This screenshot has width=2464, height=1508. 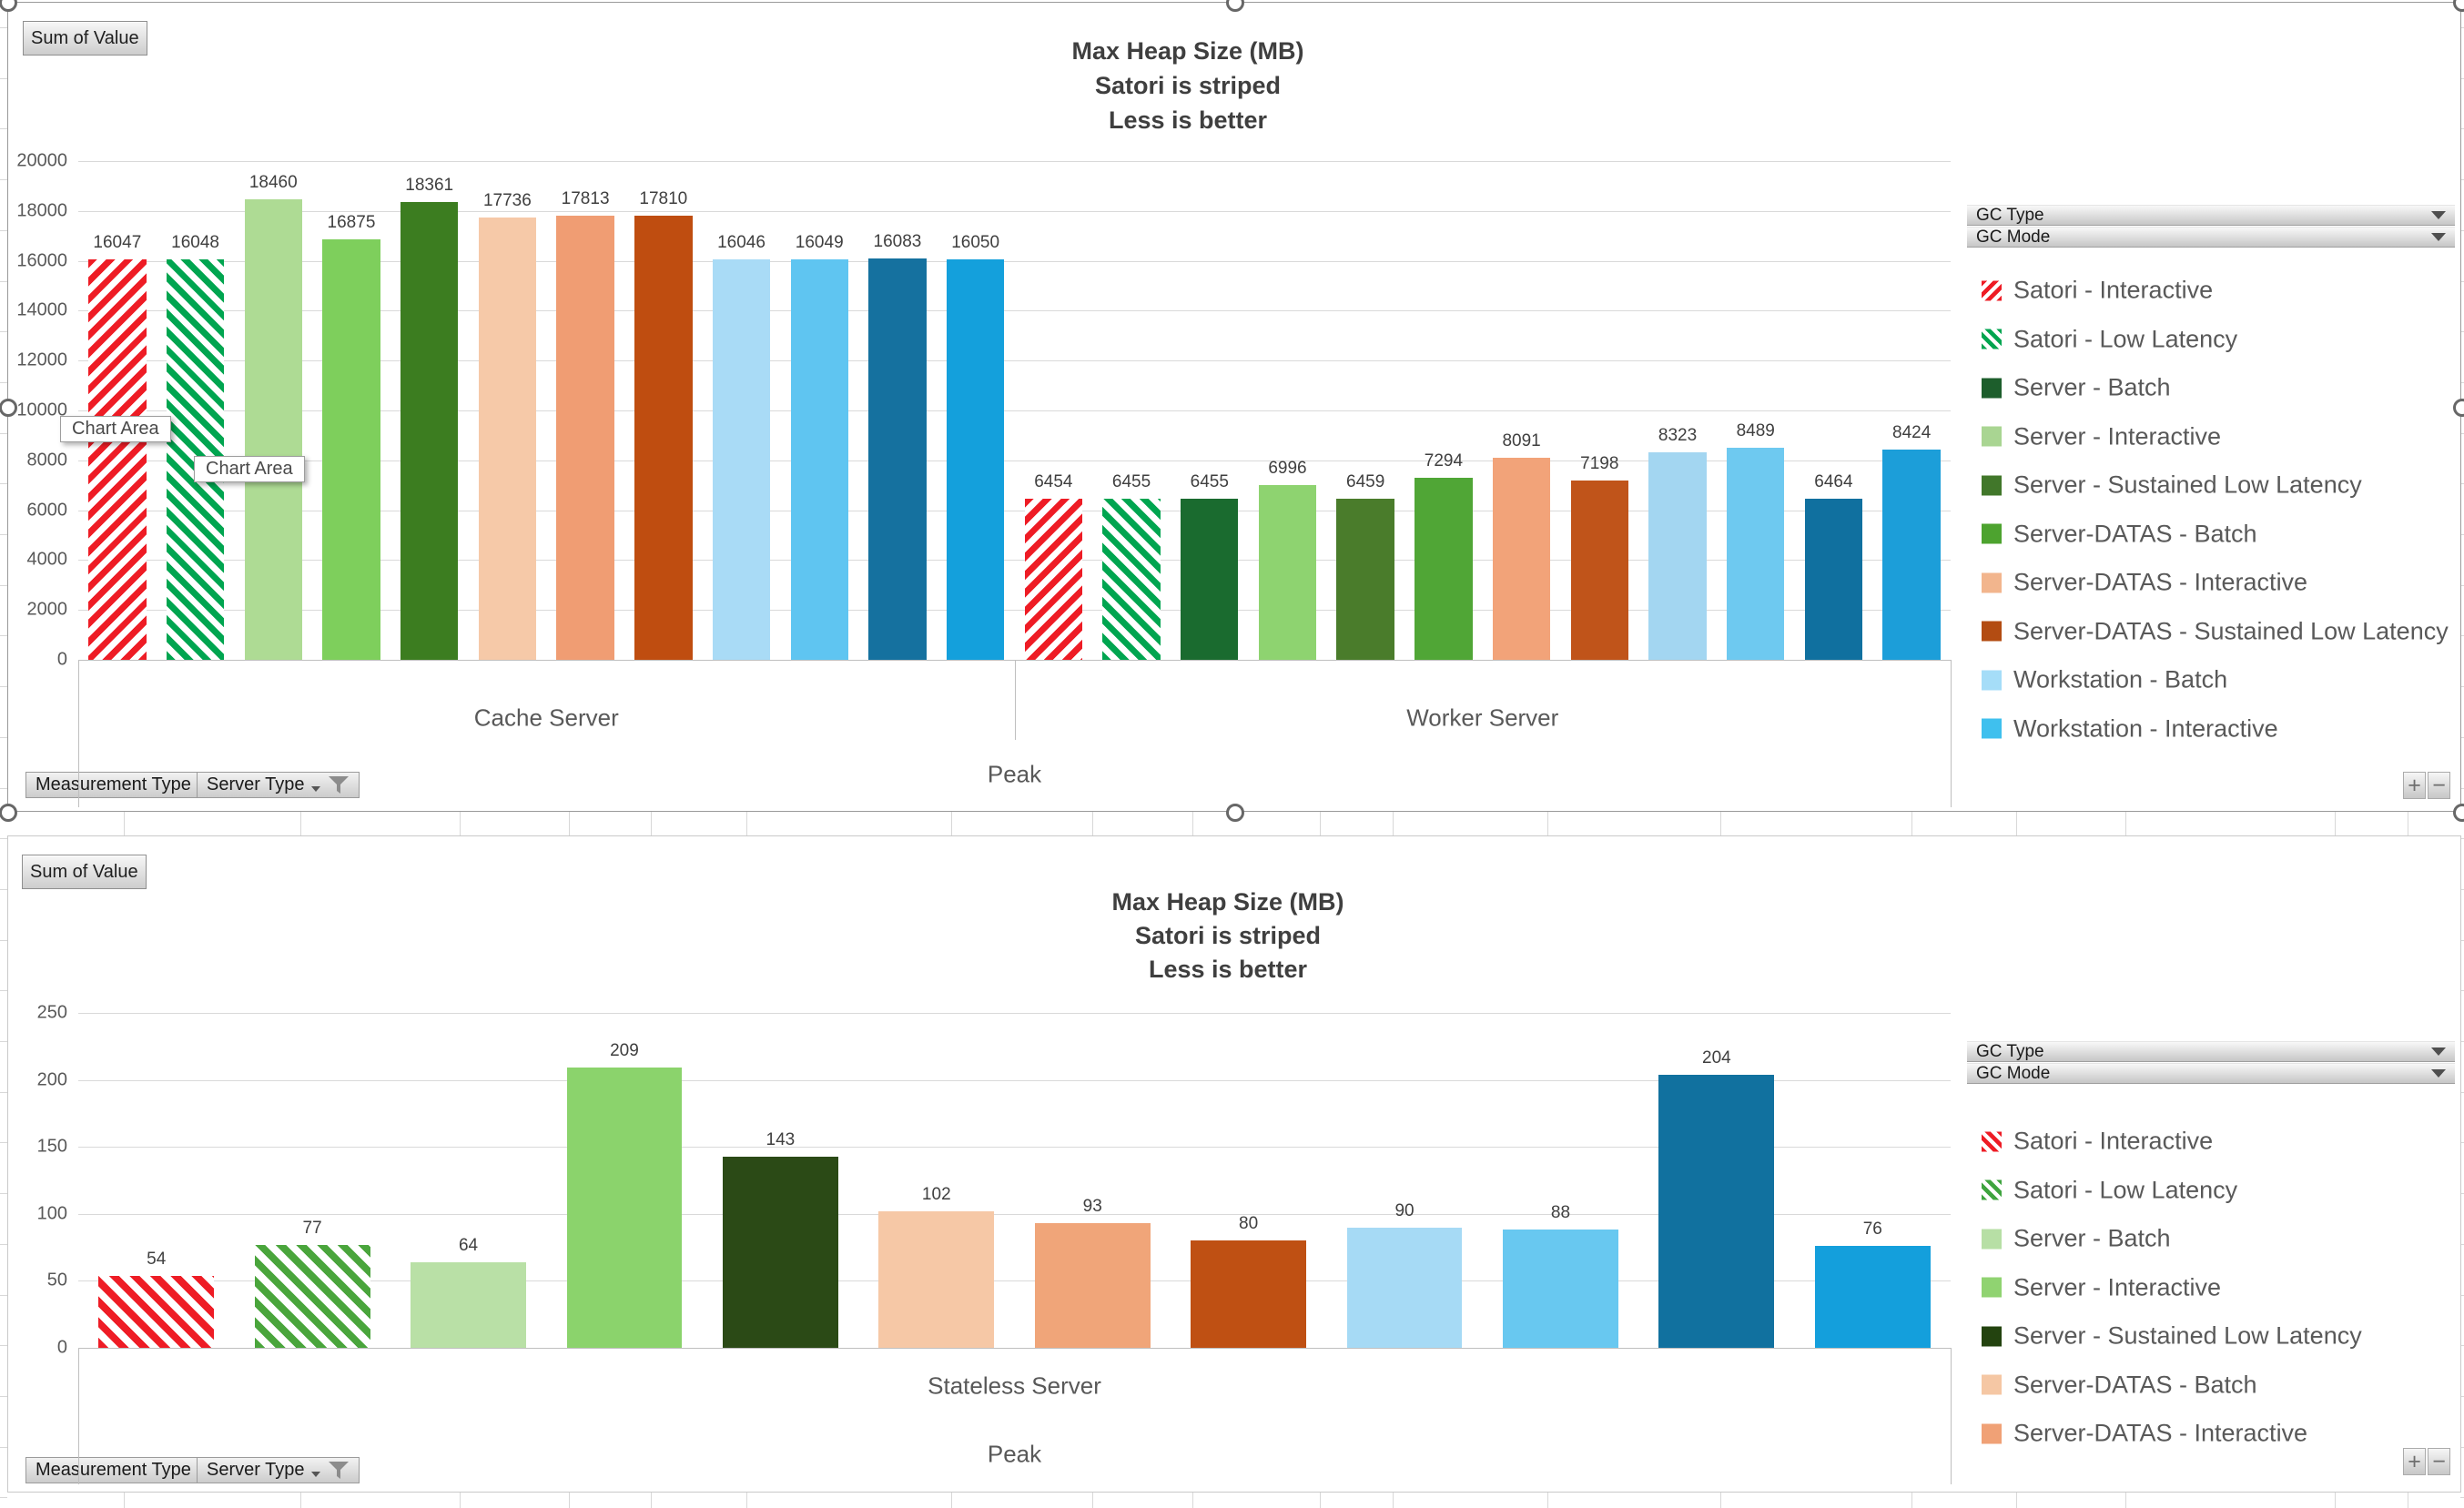 I want to click on bar-value-label: 8323, so click(x=1678, y=435).